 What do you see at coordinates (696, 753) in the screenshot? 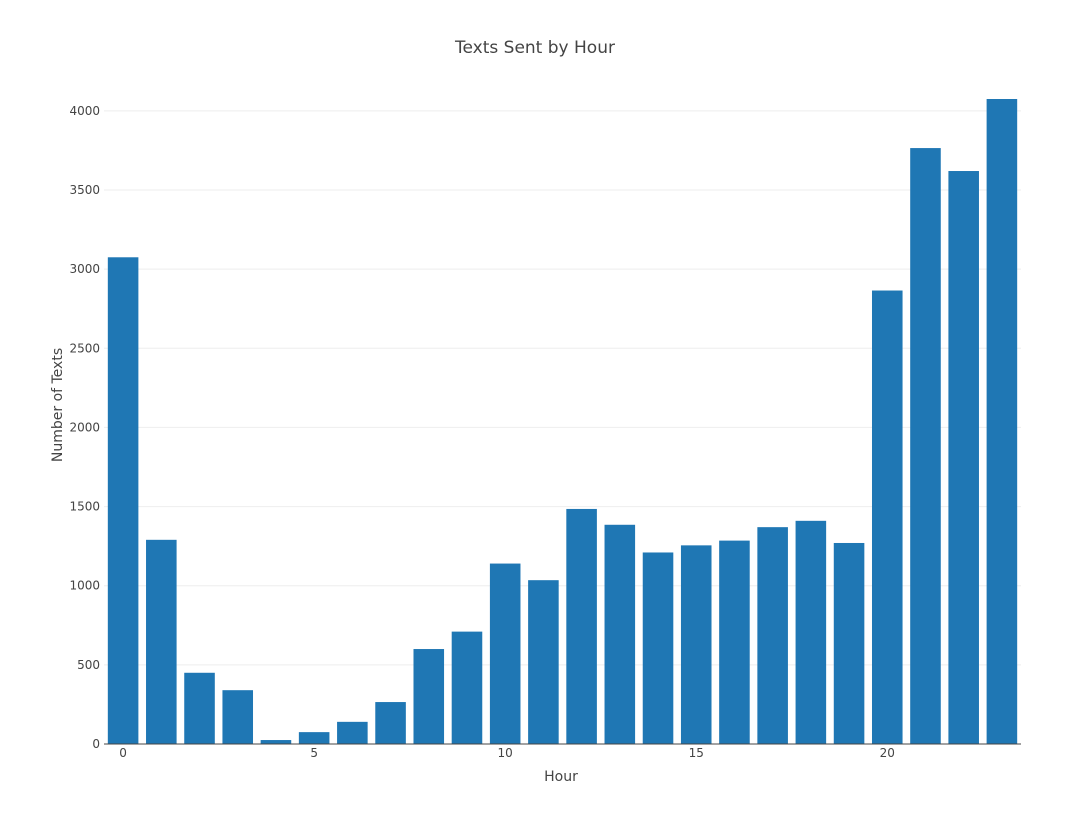
I see `x-tick-label-15: 15` at bounding box center [696, 753].